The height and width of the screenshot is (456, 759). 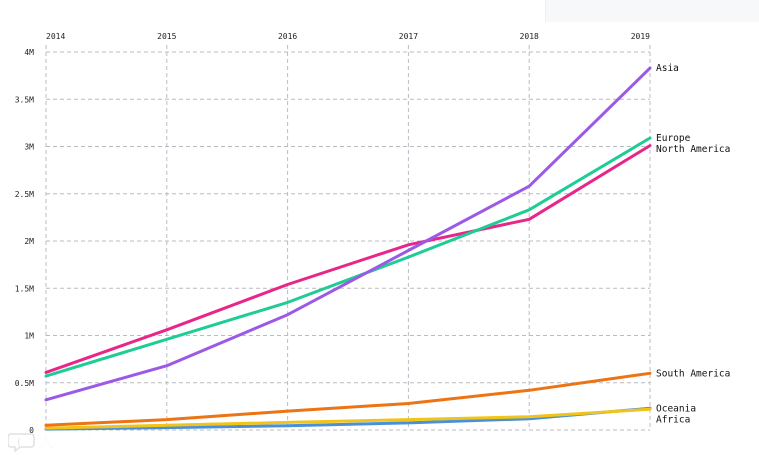 What do you see at coordinates (676, 408) in the screenshot?
I see `series-label-oceania: Oceania` at bounding box center [676, 408].